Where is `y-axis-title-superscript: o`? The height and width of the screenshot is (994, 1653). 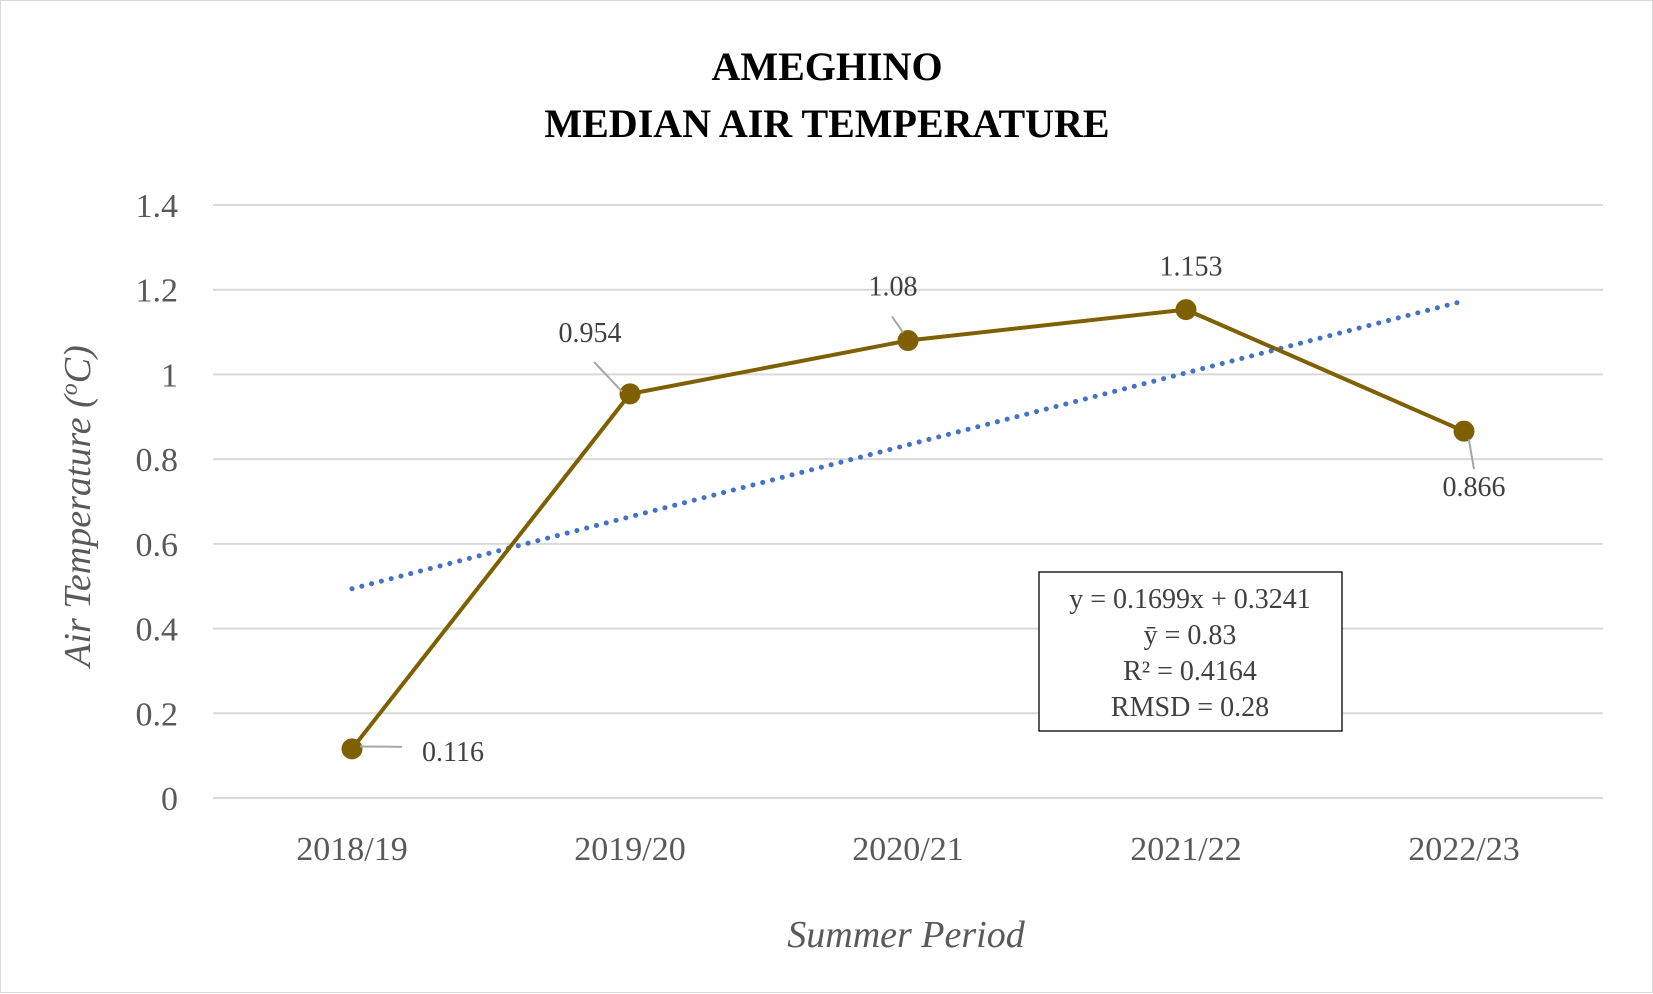
y-axis-title-superscript: o is located at coordinates (70, 389).